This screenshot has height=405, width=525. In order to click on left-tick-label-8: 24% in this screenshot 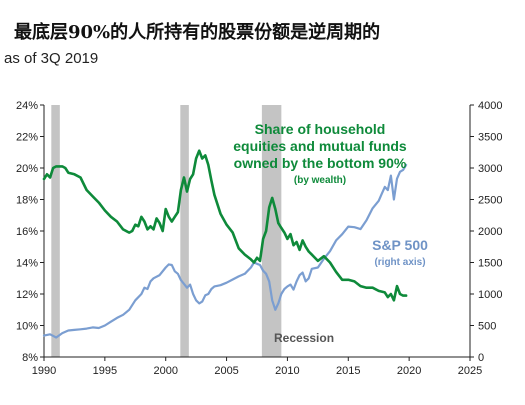, I will do `click(27, 106)`.